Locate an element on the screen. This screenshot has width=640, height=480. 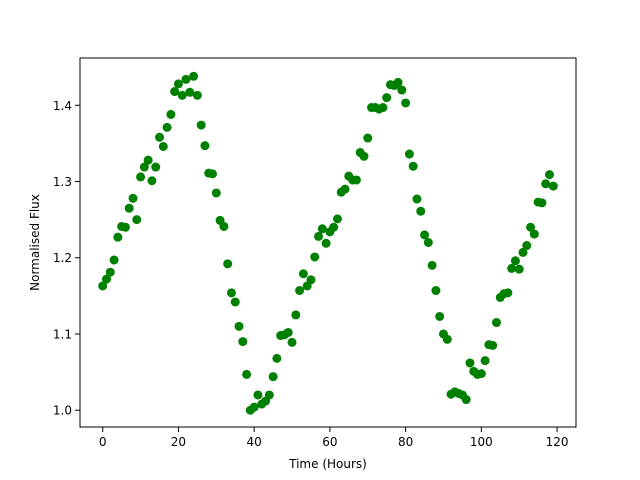
y-axis-ticks: 1.0 1.1 1.2 1.3 1.4 is located at coordinates (66, 258).